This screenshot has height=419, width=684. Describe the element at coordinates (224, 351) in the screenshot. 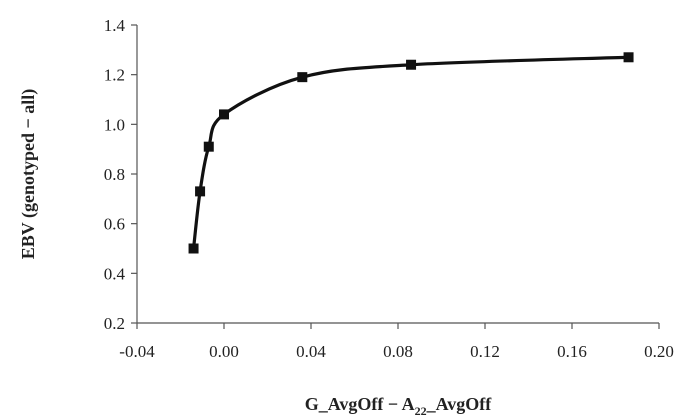

I see `x-tick-label: 0.00` at that location.